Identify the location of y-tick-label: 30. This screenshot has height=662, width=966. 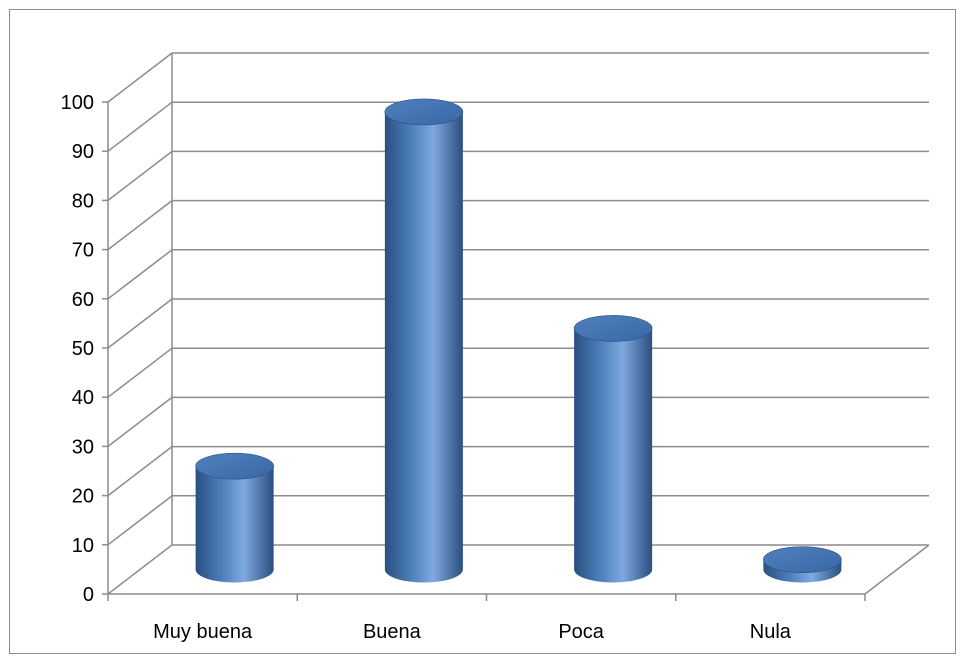
(83, 447).